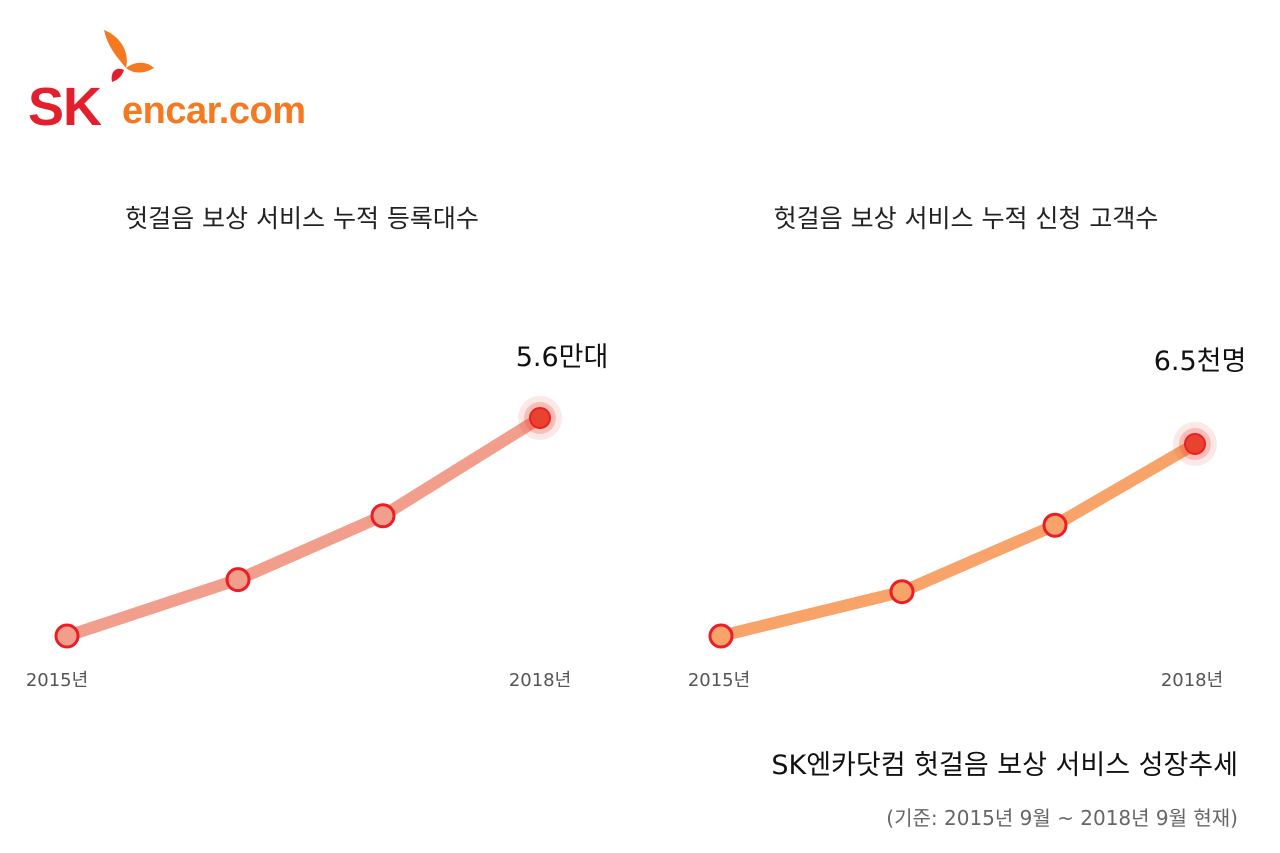  Describe the element at coordinates (958, 540) in the screenshot. I see `right-series-line` at that location.